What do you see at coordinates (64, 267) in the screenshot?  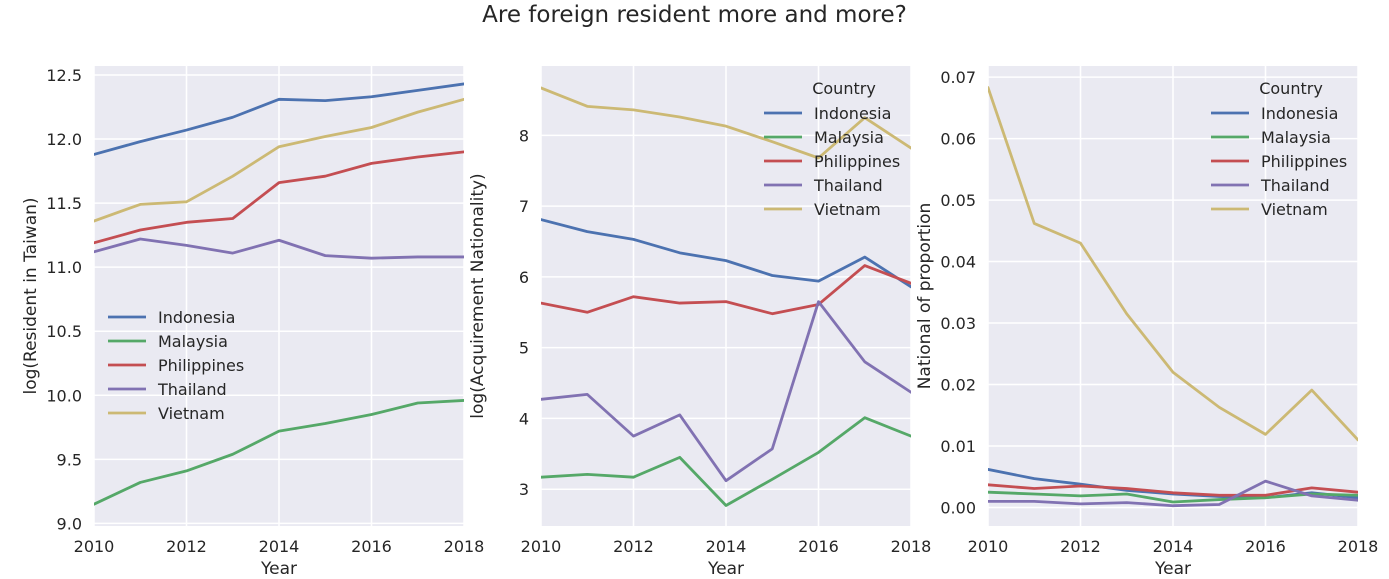 I see `y-tick-label: 11.0` at bounding box center [64, 267].